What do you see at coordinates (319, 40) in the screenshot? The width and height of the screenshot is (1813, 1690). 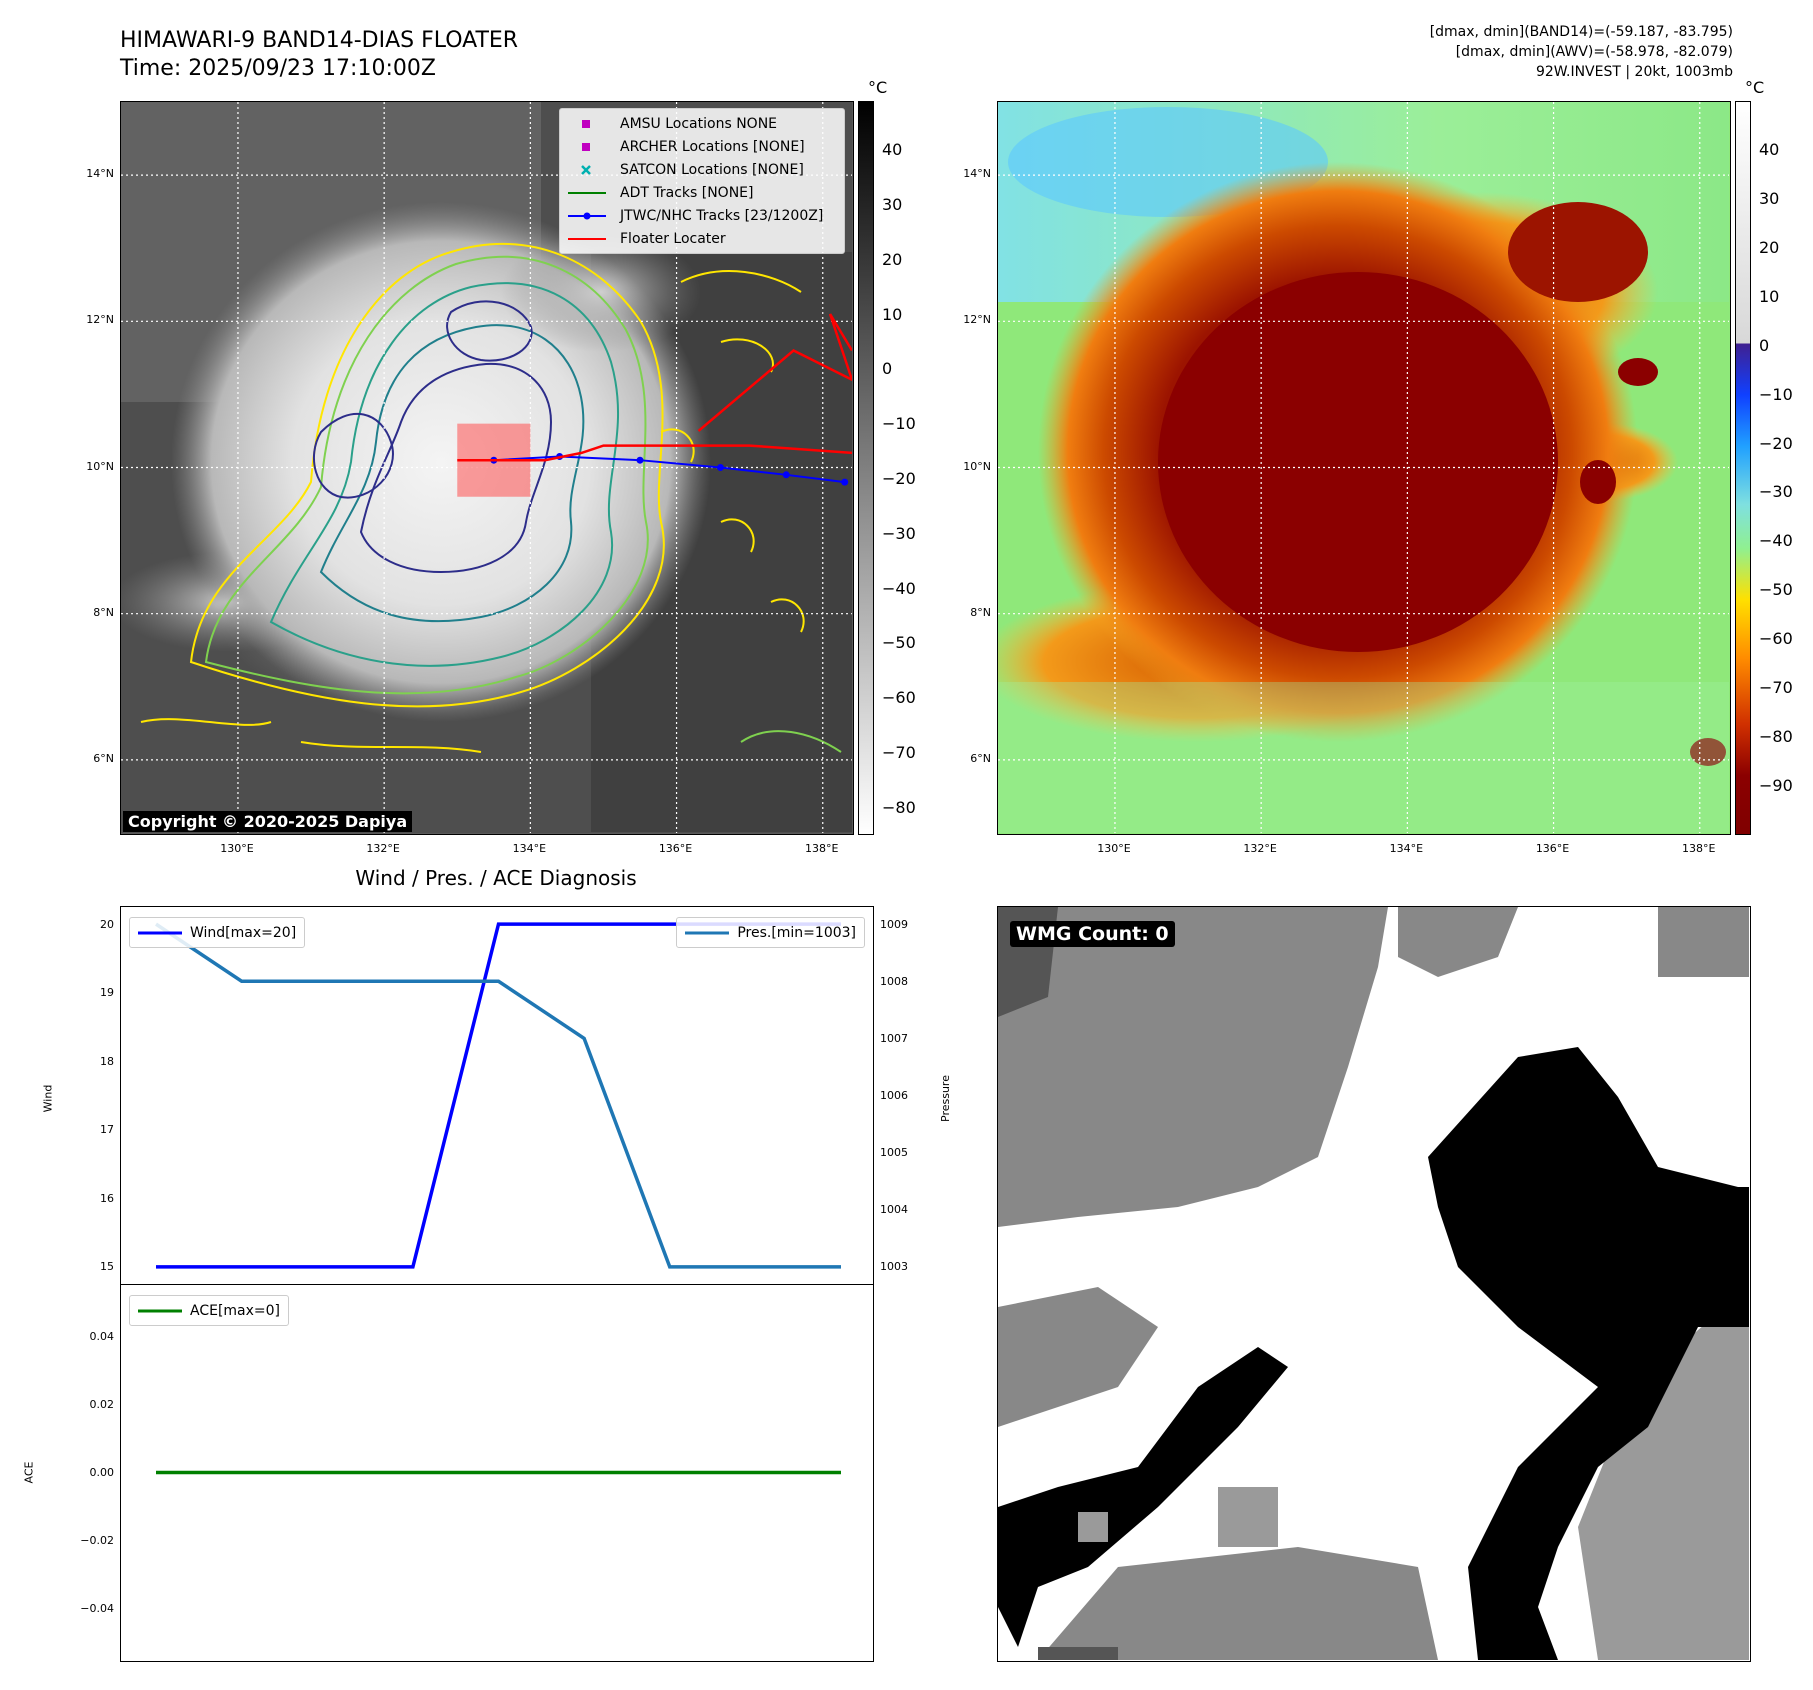 I see `chart-title: HIMAWARI-9 BAND14-DIAS FLOATER` at bounding box center [319, 40].